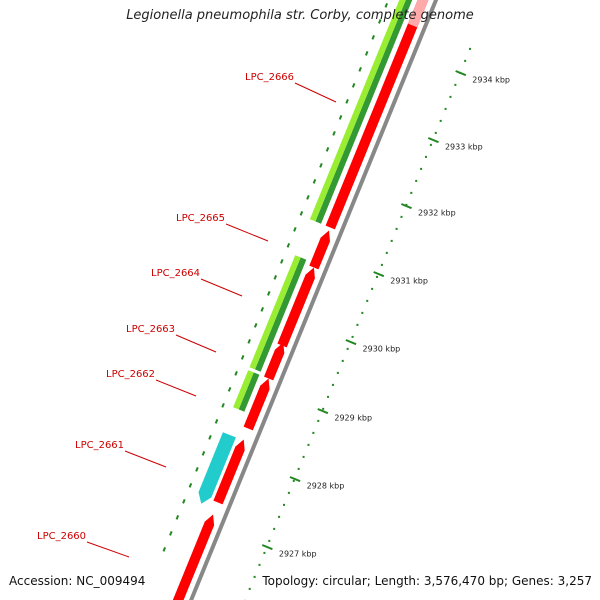 Image resolution: width=600 pixels, height=600 pixels. I want to click on accession-label: Accession: NC_009494, so click(77, 581).